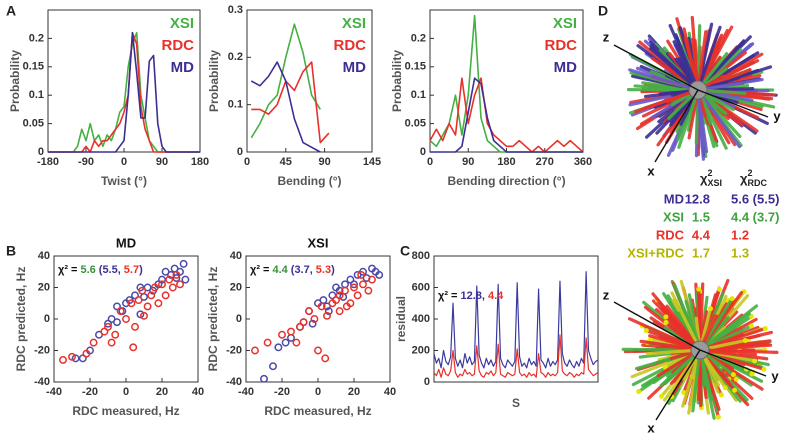 This screenshot has width=791, height=437. I want to click on legend-entry: MD, so click(354, 67).